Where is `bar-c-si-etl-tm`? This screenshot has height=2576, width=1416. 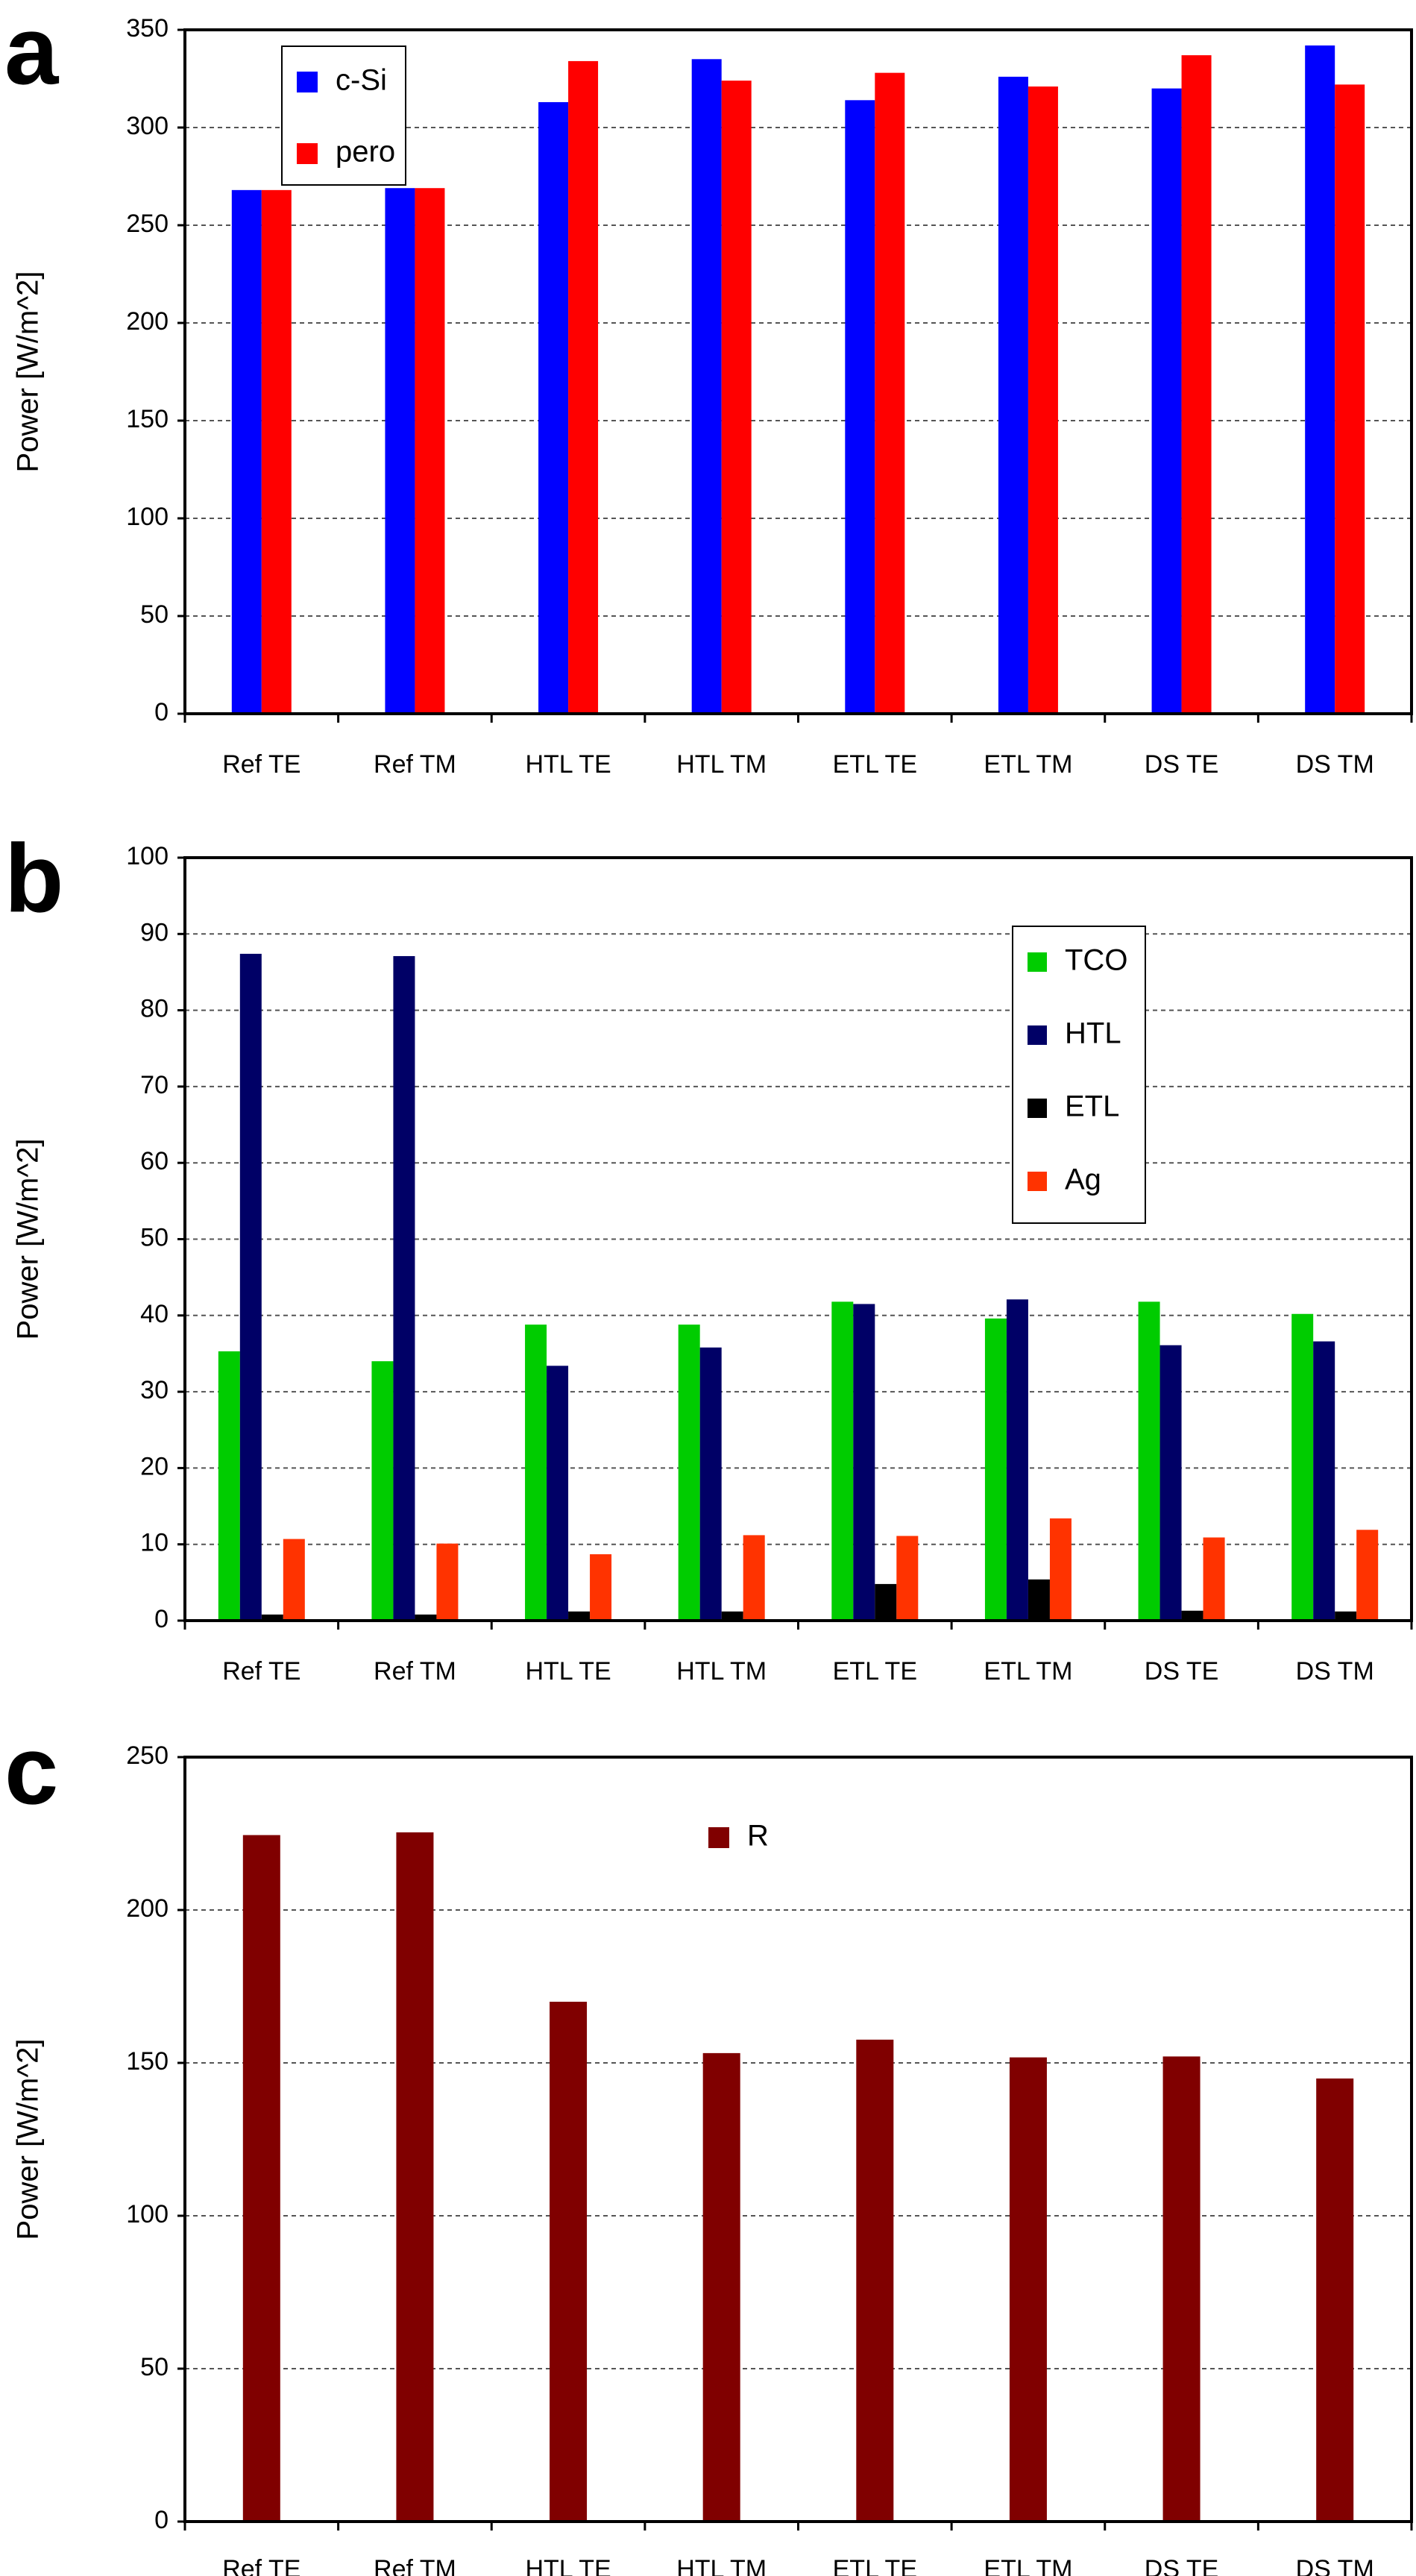 bar-c-si-etl-tm is located at coordinates (1013, 395).